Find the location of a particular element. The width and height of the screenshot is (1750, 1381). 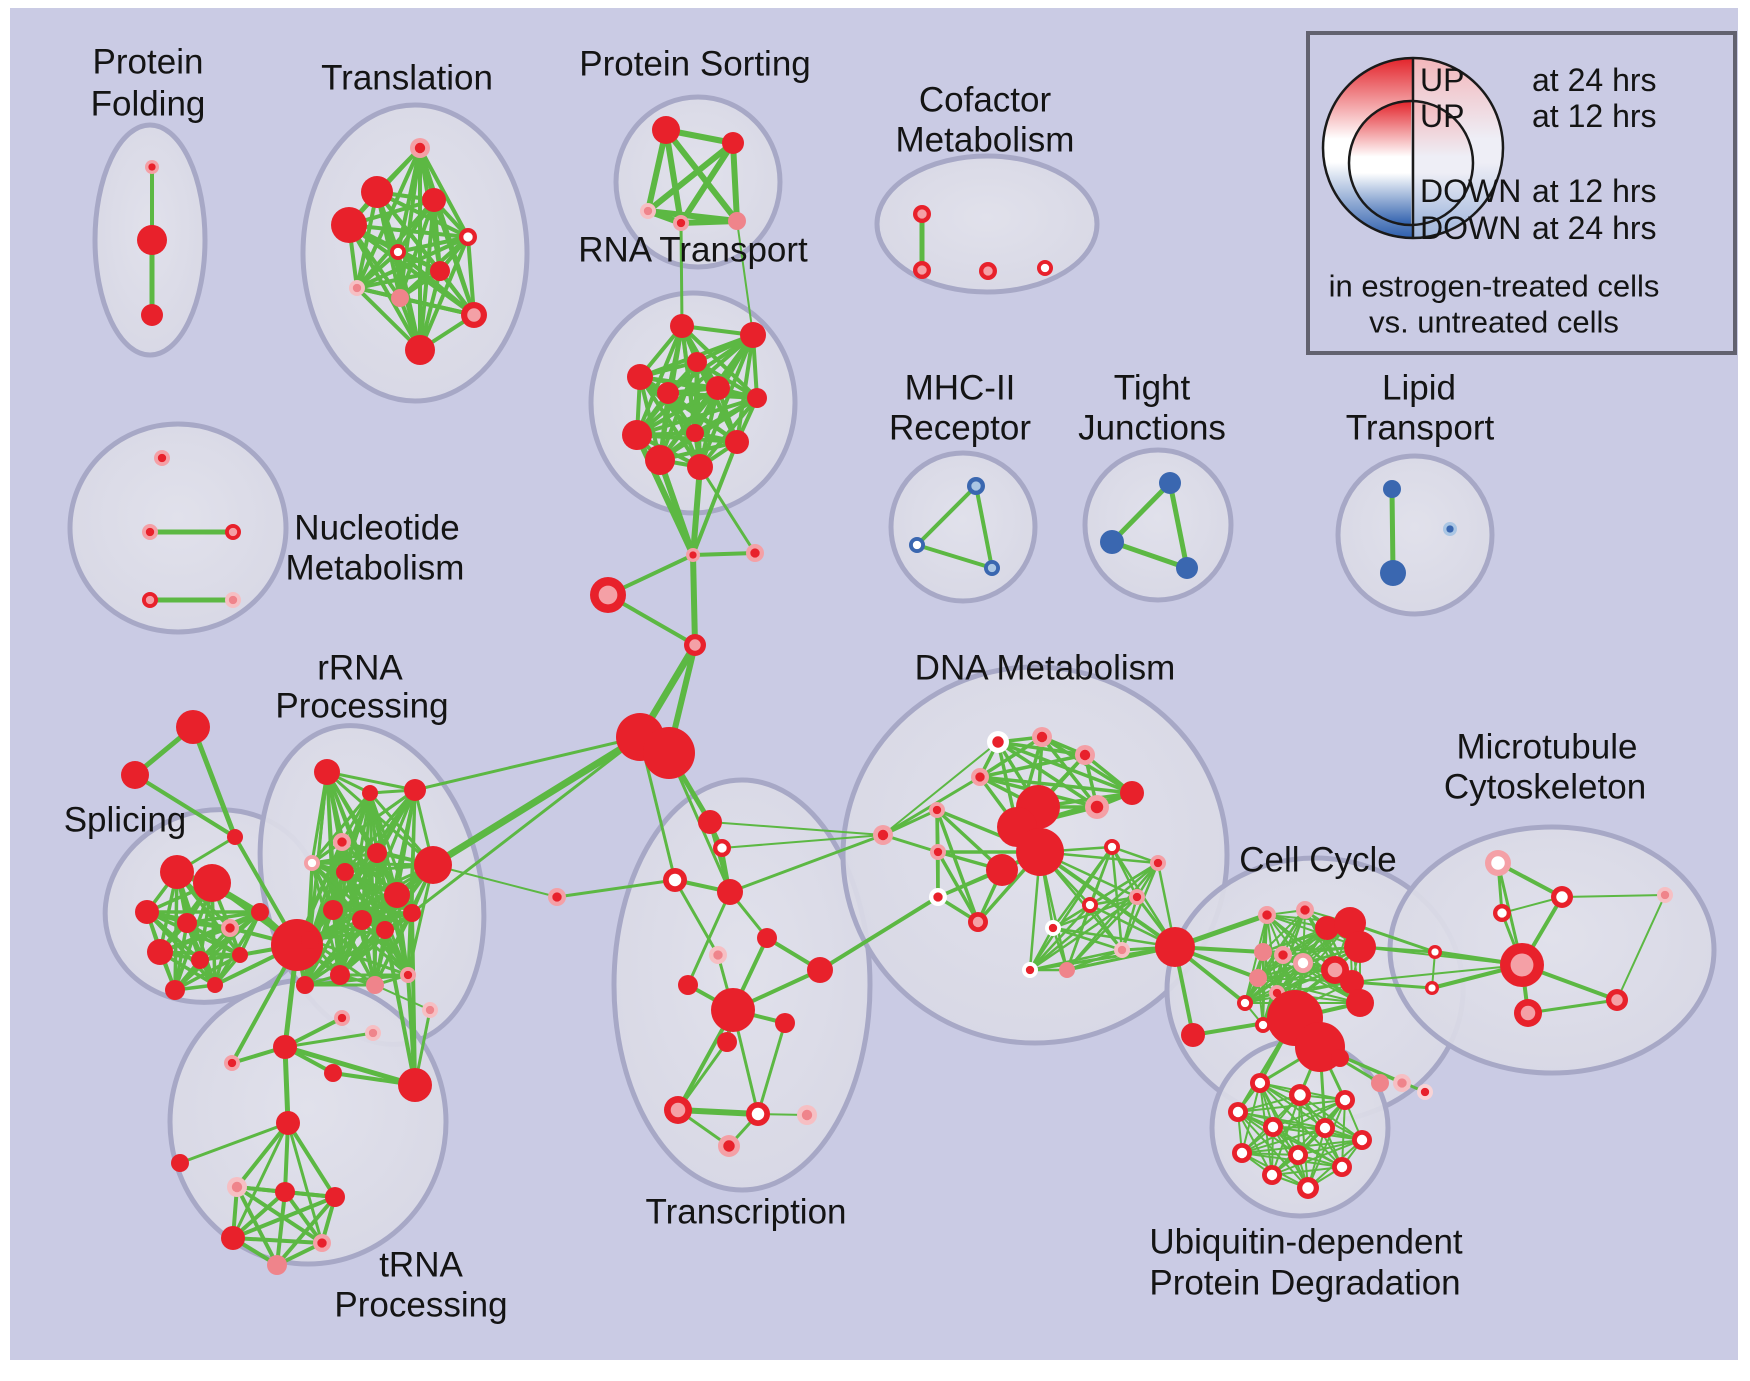

edge-u1-u4 is located at coordinates (350, 1066).